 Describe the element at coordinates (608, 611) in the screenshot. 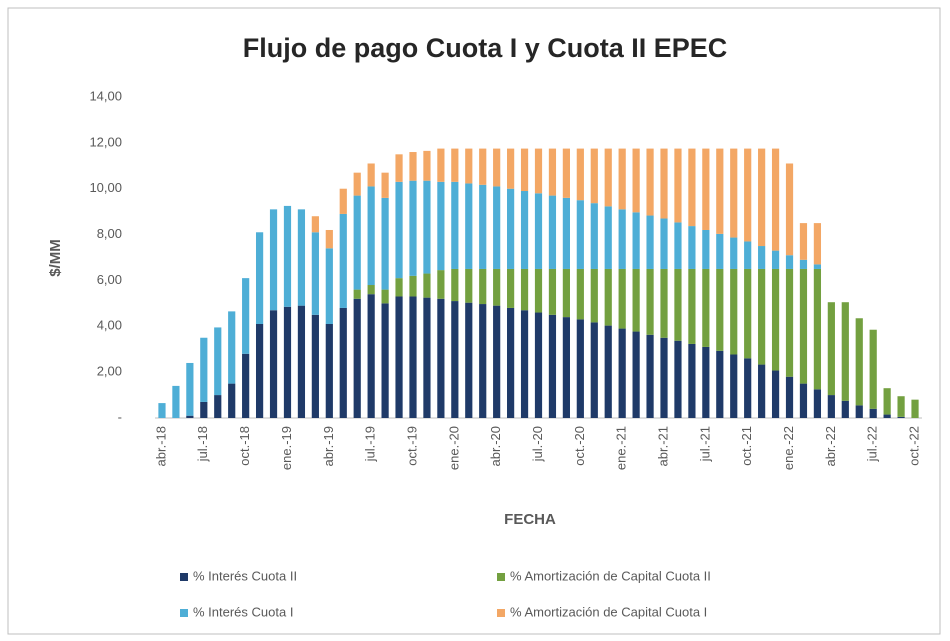

I see `legend-label: % Amortización de Capital Cuota I` at that location.